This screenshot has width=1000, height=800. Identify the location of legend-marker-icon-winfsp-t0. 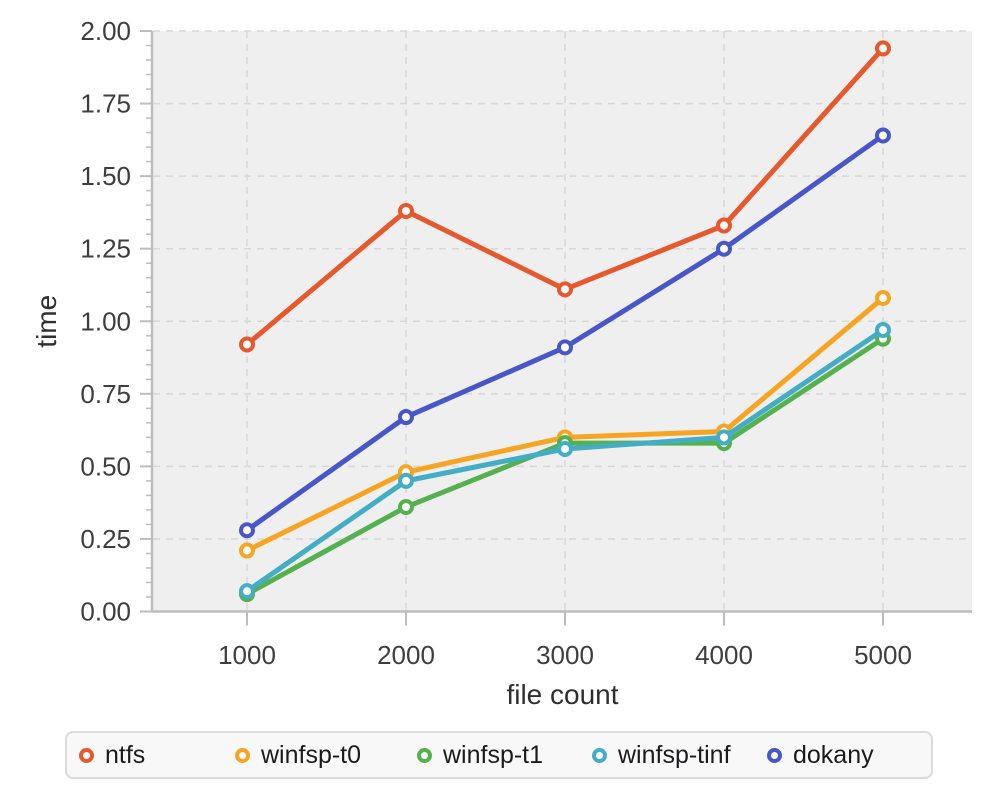
(242, 755).